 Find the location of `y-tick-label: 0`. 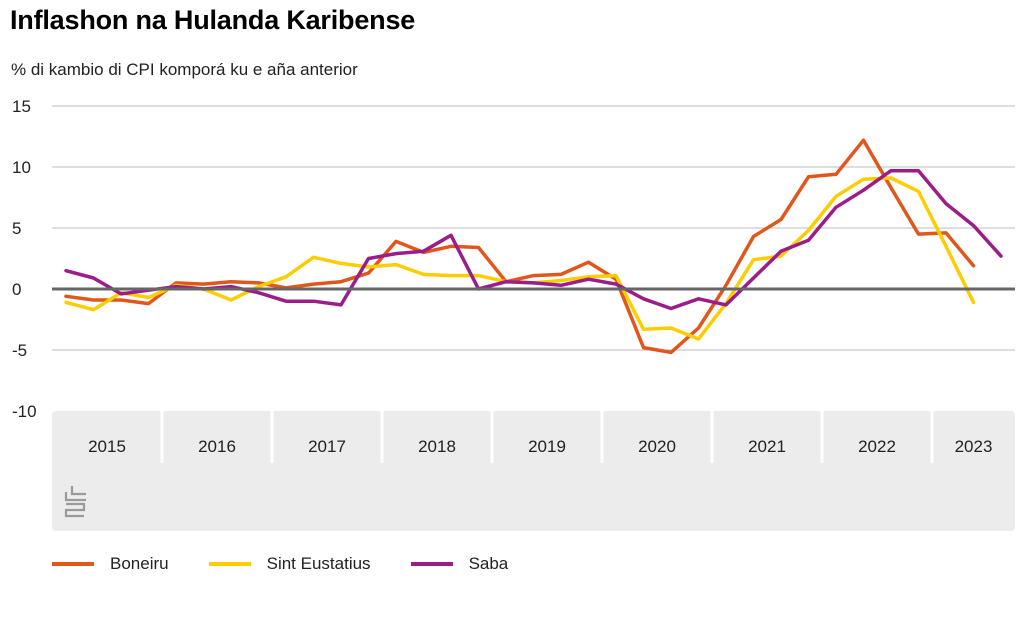

y-tick-label: 0 is located at coordinates (16, 289).